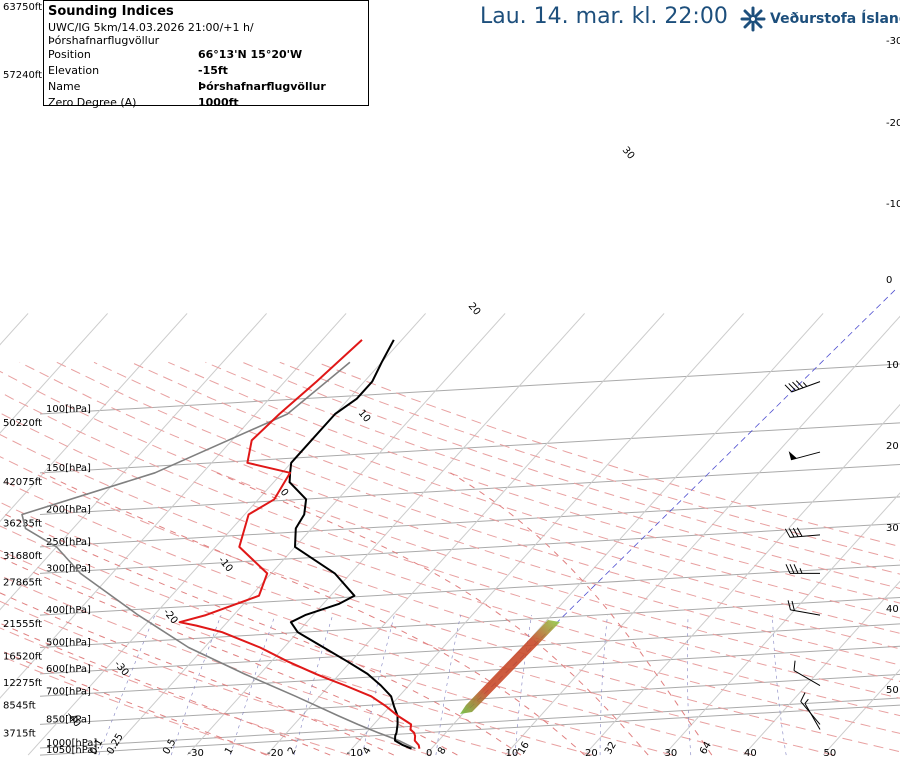 Image resolution: width=900 pixels, height=768 pixels. I want to click on isobar-label: 400[hPa], so click(68, 610).